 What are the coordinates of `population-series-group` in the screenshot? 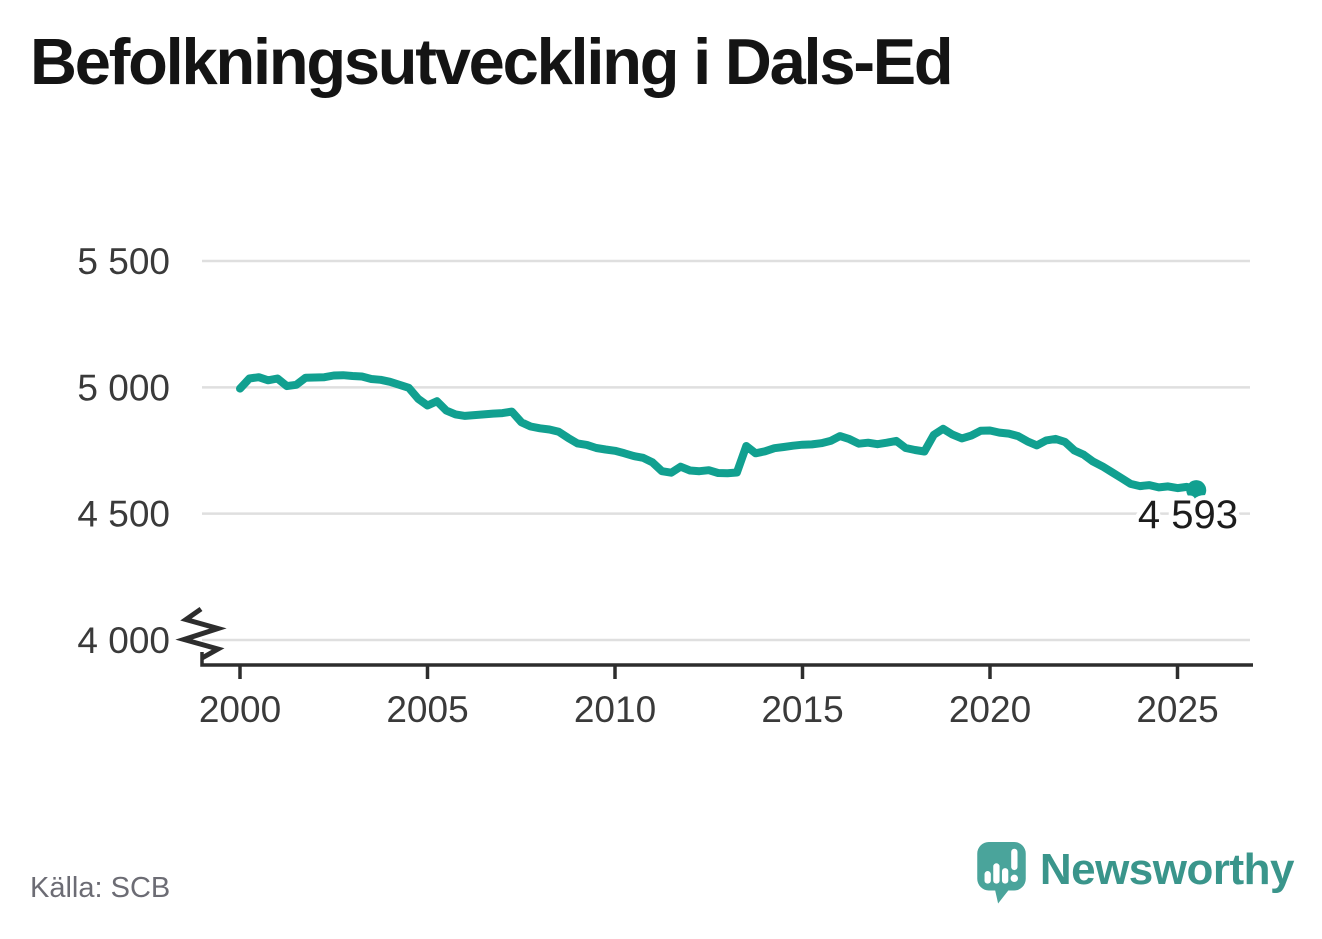 It's located at (721, 436).